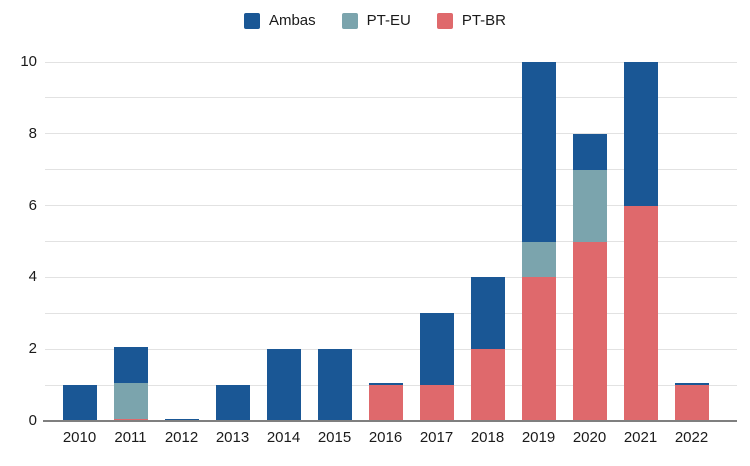 Image resolution: width=750 pixels, height=466 pixels. I want to click on segment-pt-br-2022, so click(691, 403).